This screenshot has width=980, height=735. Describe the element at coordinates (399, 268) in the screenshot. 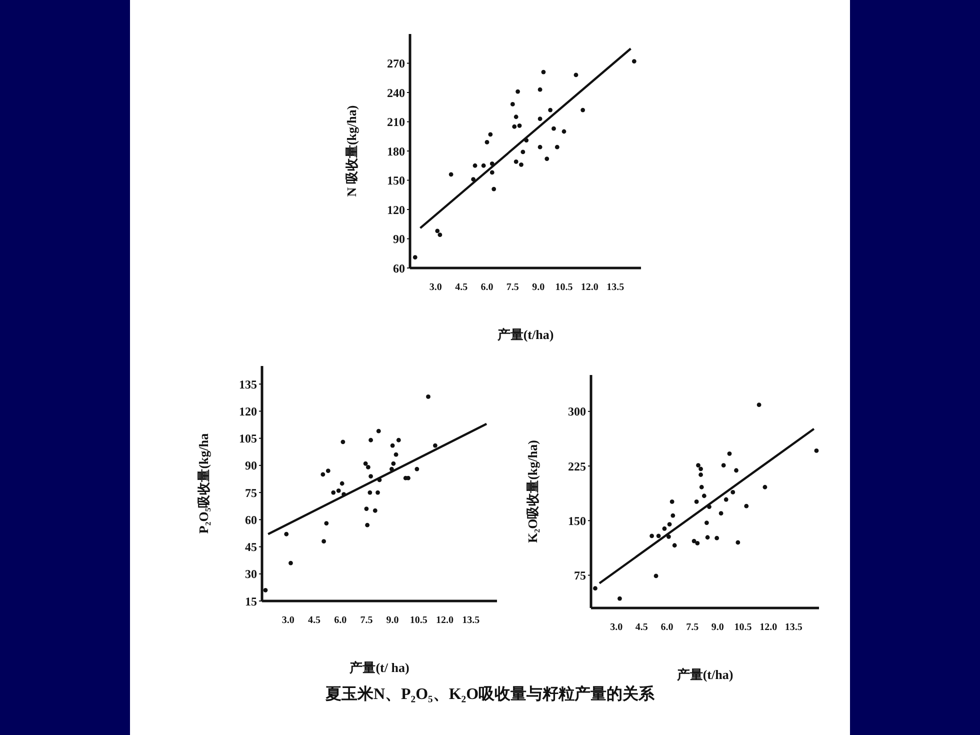

I see `y-tick-label: 60` at that location.